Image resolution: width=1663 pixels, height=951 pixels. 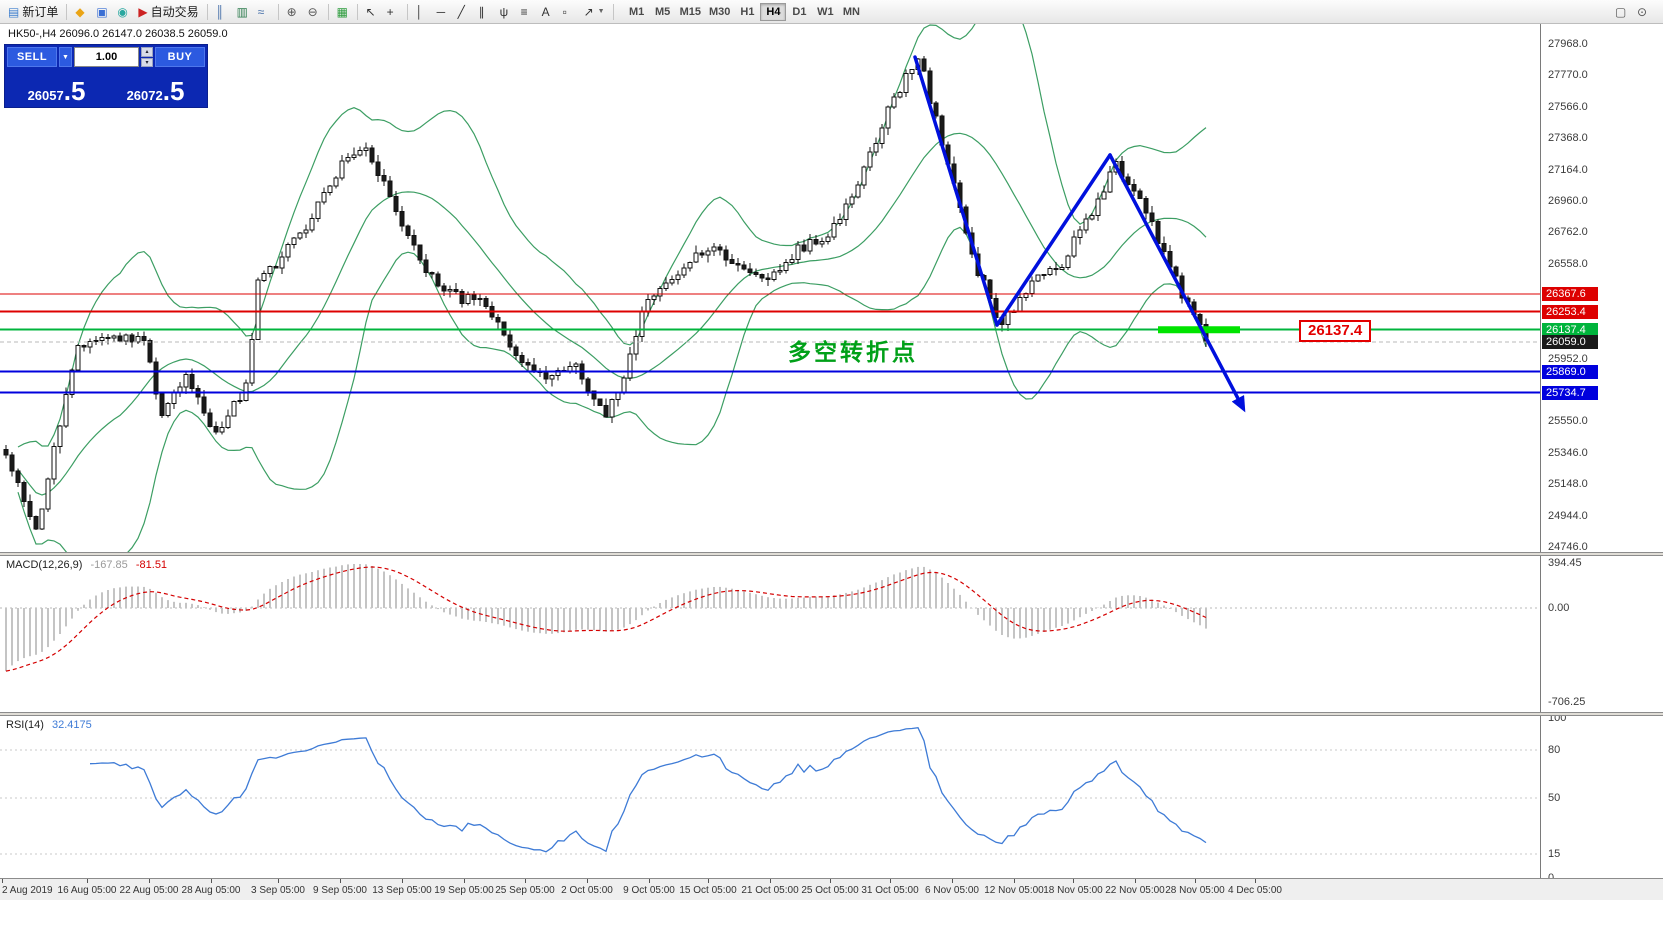 What do you see at coordinates (1554, 798) in the screenshot?
I see `rsi-axis-label: 50` at bounding box center [1554, 798].